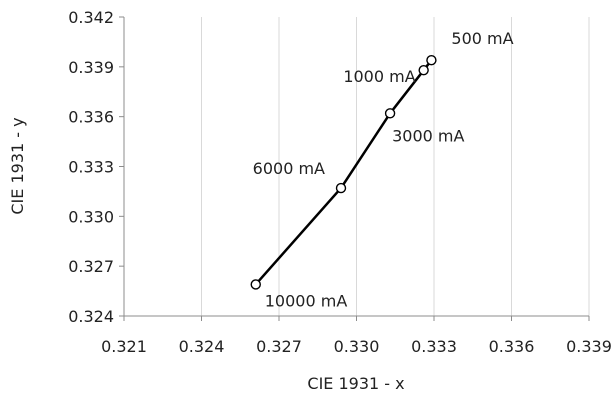  I want to click on x-tick-label: 0.336, so click(512, 346).